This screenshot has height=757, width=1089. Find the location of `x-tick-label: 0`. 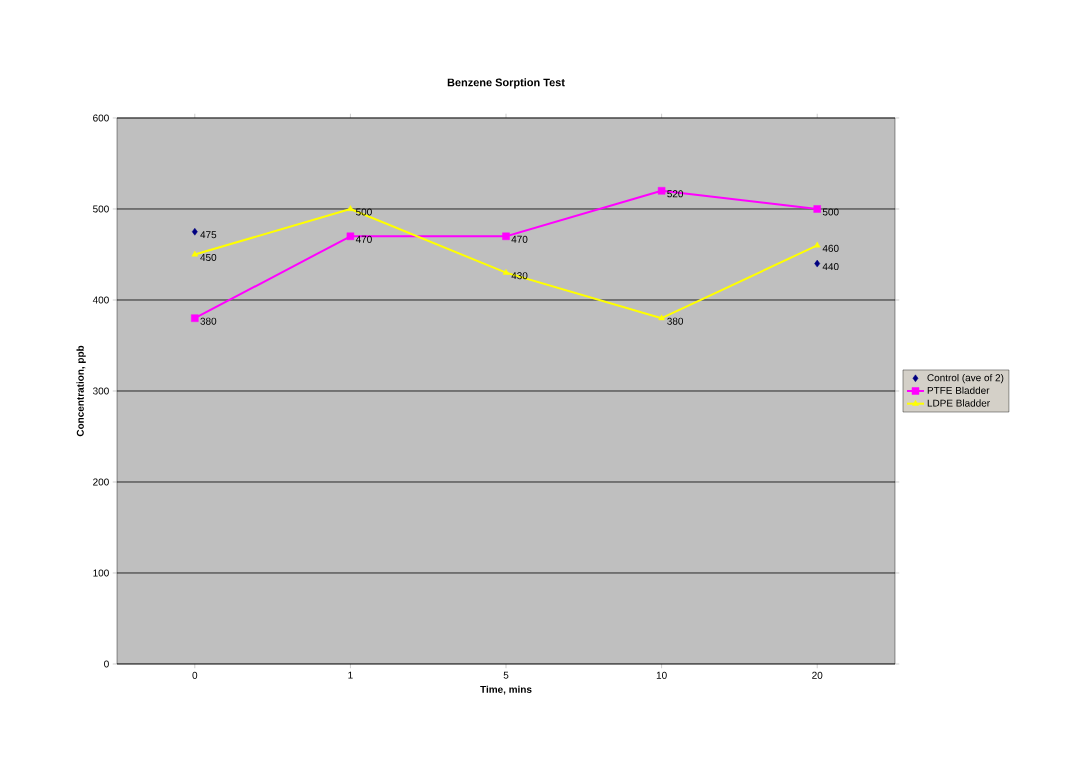

x-tick-label: 0 is located at coordinates (195, 675).